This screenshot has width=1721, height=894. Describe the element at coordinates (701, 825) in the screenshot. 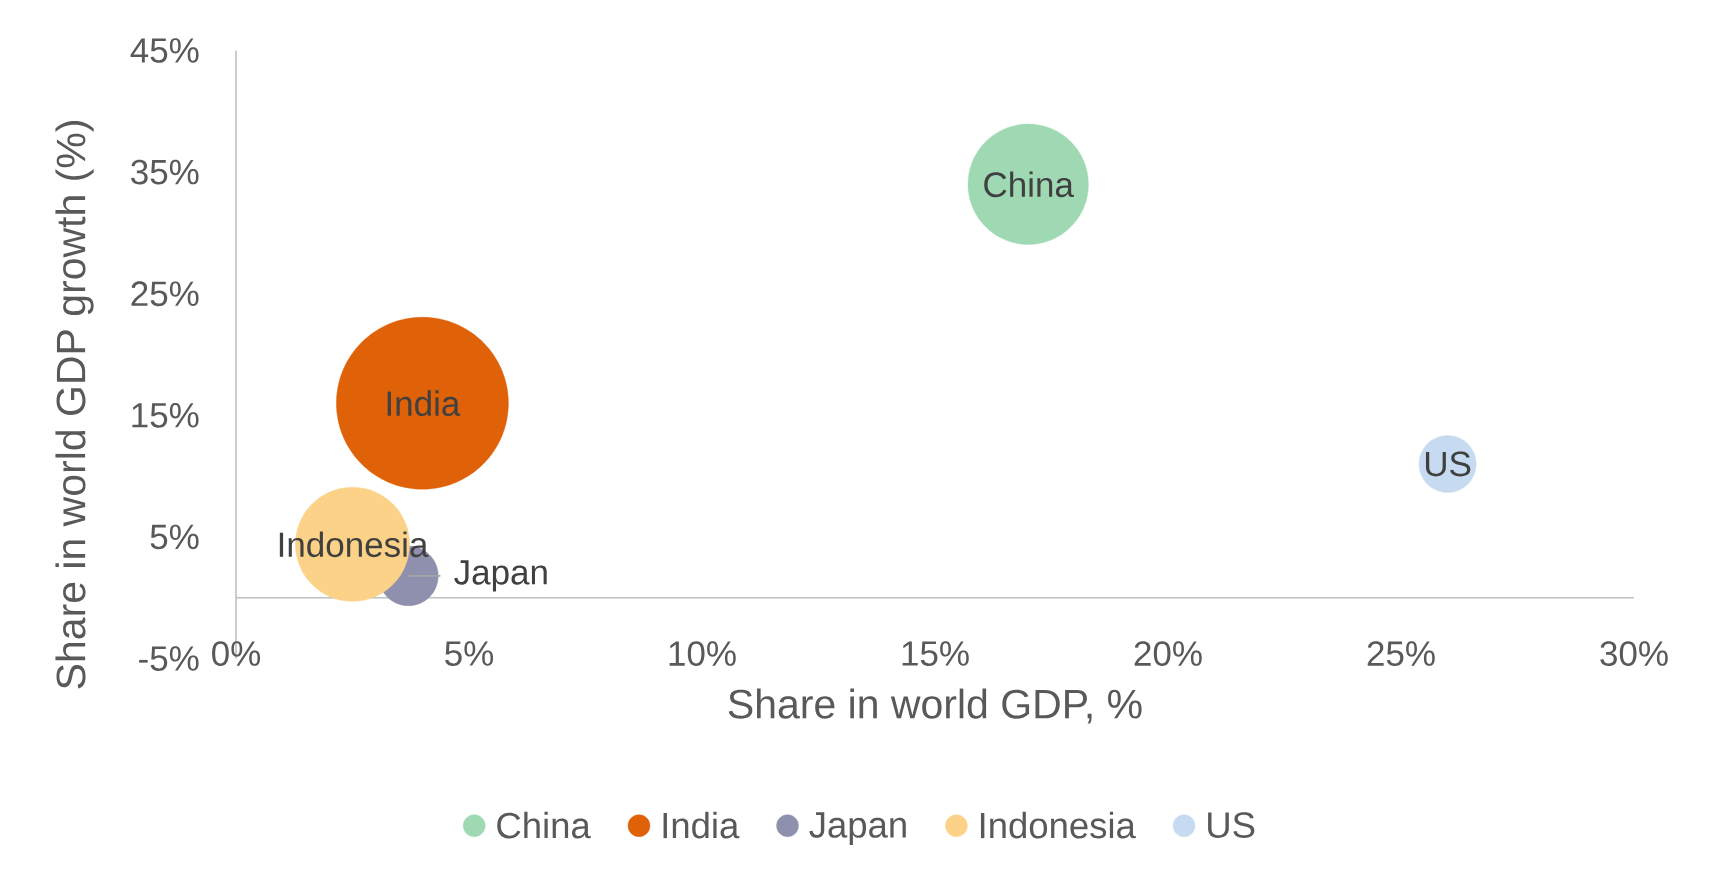

I see `legend-label: India` at that location.